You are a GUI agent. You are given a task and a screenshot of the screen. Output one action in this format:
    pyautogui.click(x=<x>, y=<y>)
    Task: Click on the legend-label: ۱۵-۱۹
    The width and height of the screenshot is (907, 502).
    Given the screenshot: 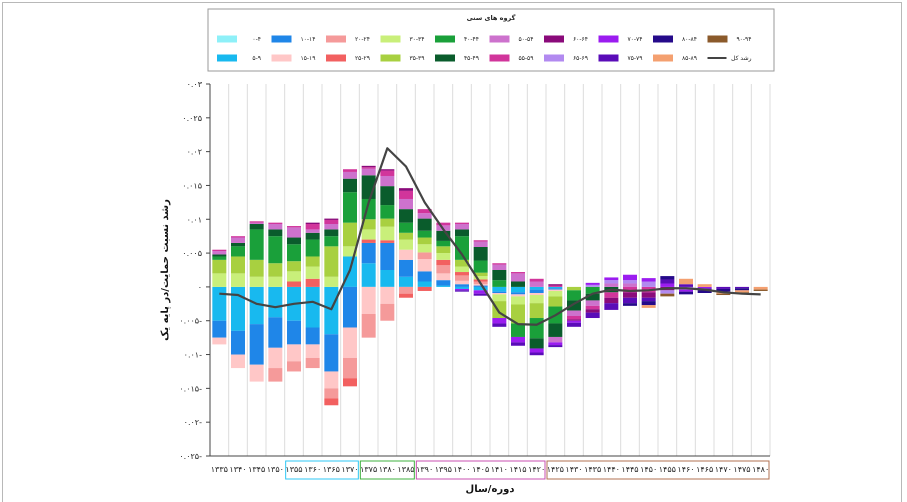 What is the action you would take?
    pyautogui.click(x=307, y=58)
    